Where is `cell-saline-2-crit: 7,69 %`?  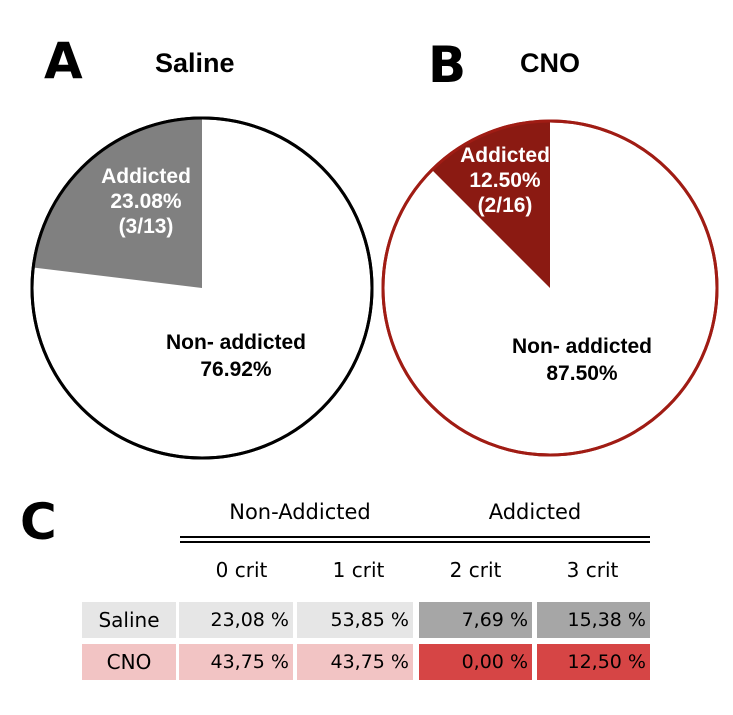 cell-saline-2-crit: 7,69 % is located at coordinates (475, 620).